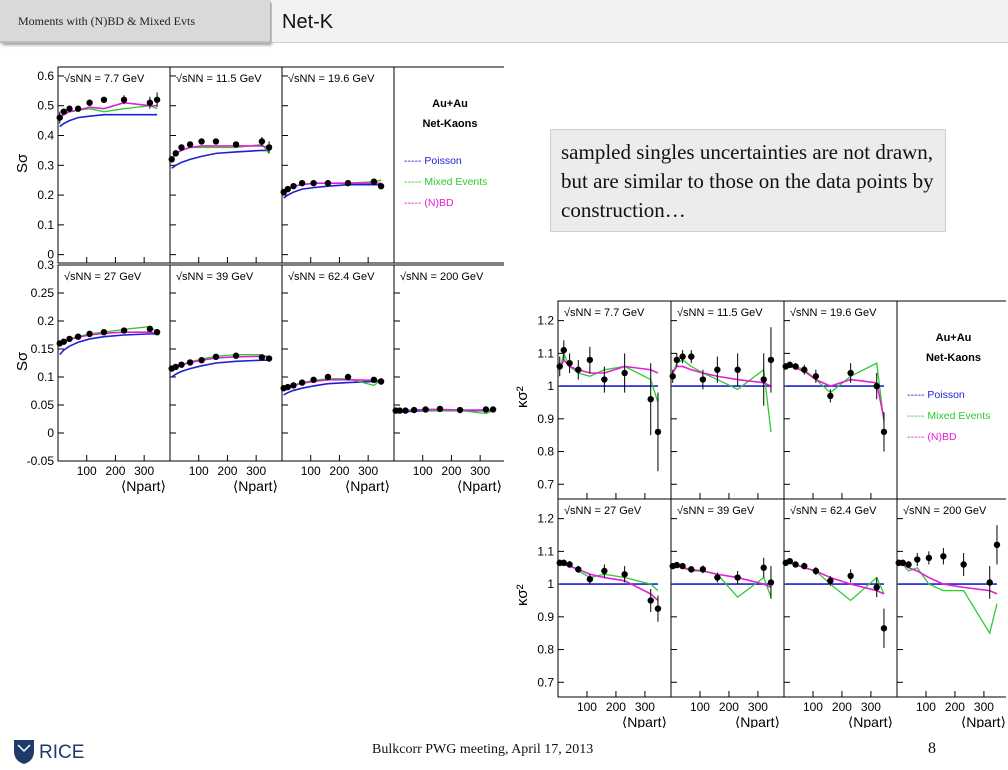  I want to click on y-tick-label: 0, so click(50, 433).